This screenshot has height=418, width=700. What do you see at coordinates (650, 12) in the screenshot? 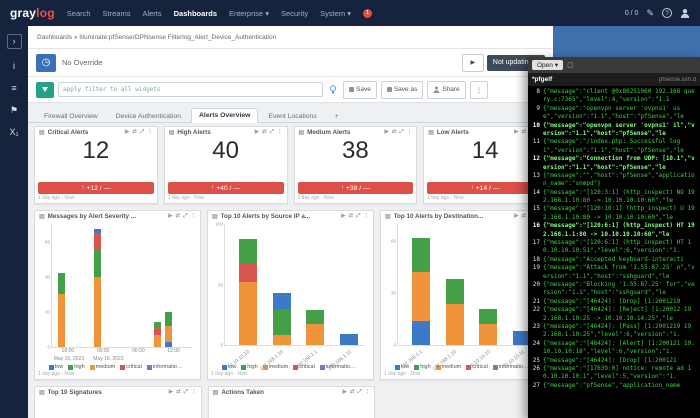
I see `edit-icon: ✎` at bounding box center [650, 12].